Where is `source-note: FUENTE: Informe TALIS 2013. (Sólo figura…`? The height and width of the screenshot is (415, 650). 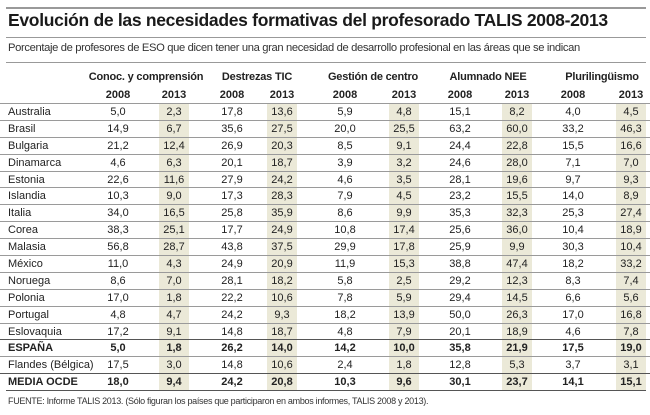 source-note: FUENTE: Informe TALIS 2013. (Sólo figura… is located at coordinates (218, 401).